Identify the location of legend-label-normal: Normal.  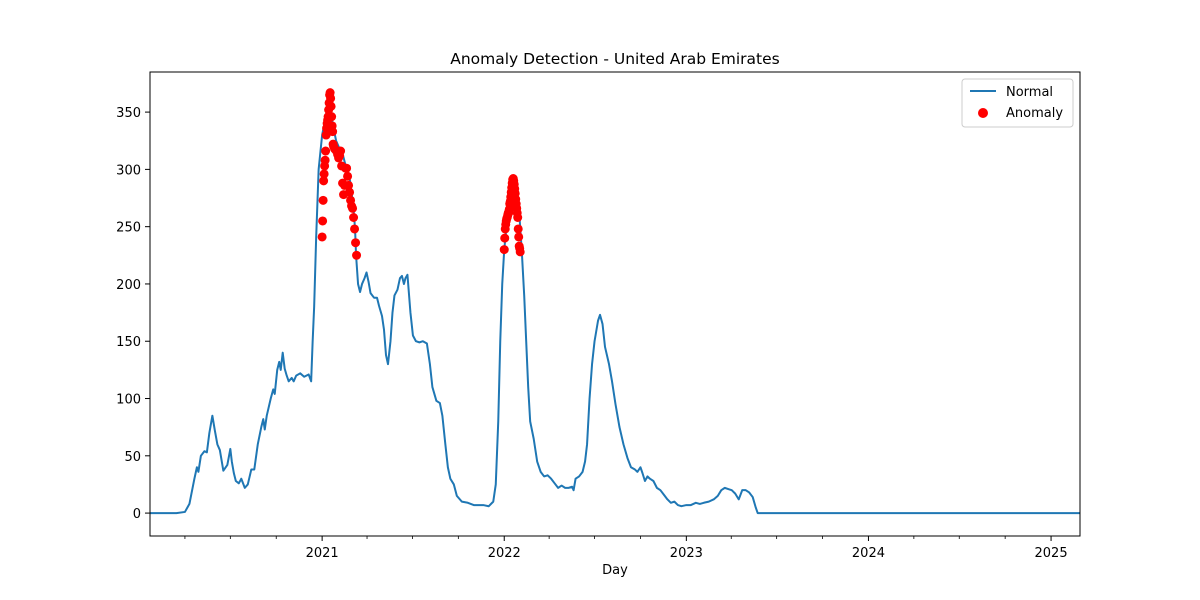
(1029, 92).